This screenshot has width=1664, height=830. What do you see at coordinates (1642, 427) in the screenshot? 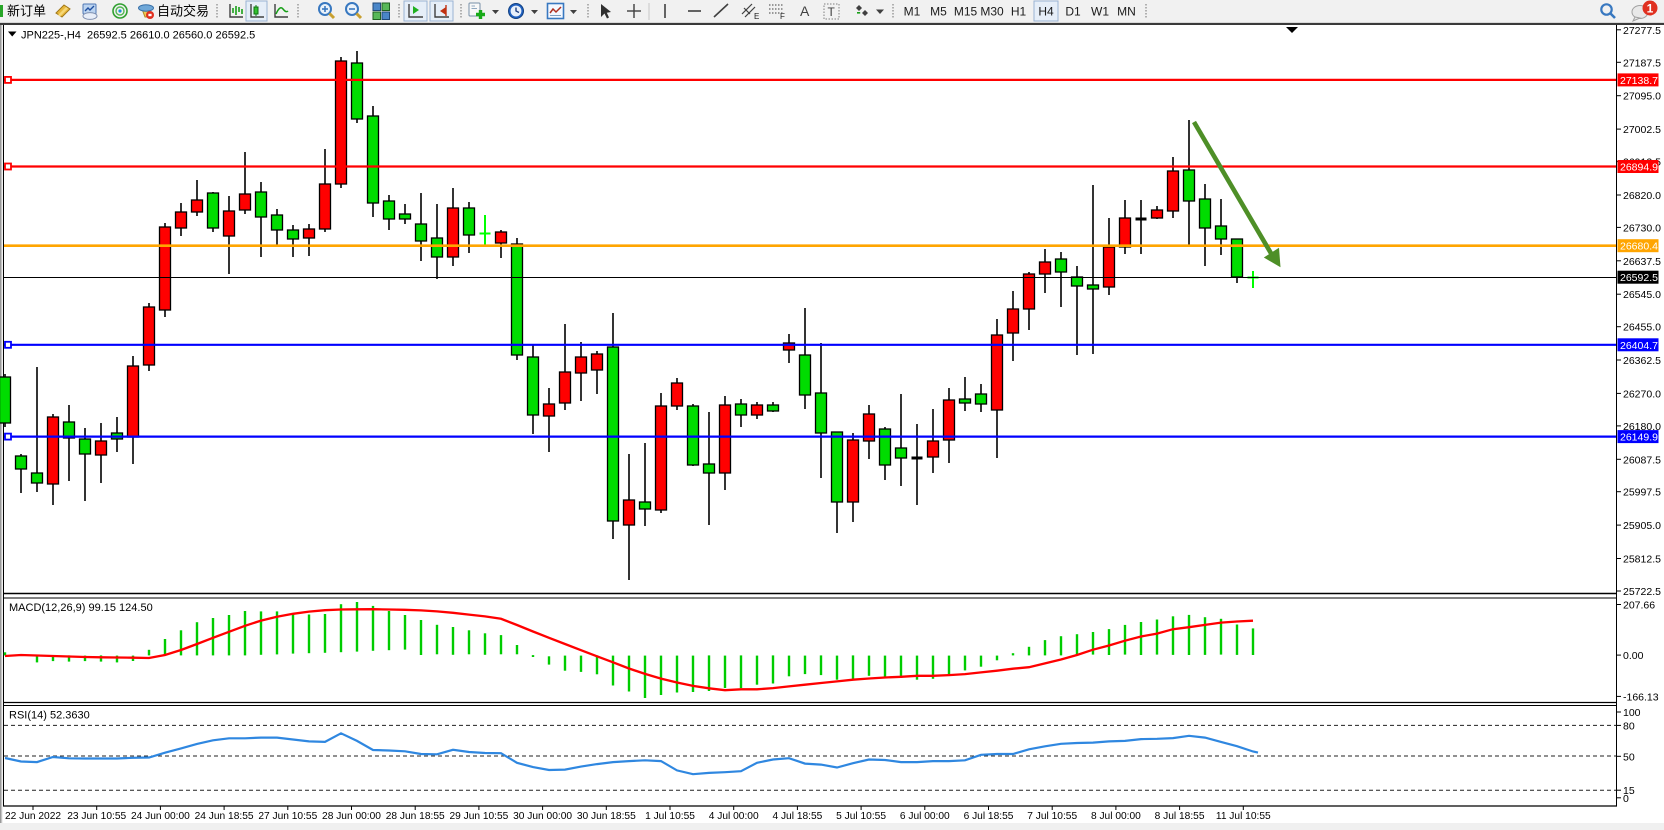
I see `svg-text: 26180.0` at bounding box center [1642, 427].